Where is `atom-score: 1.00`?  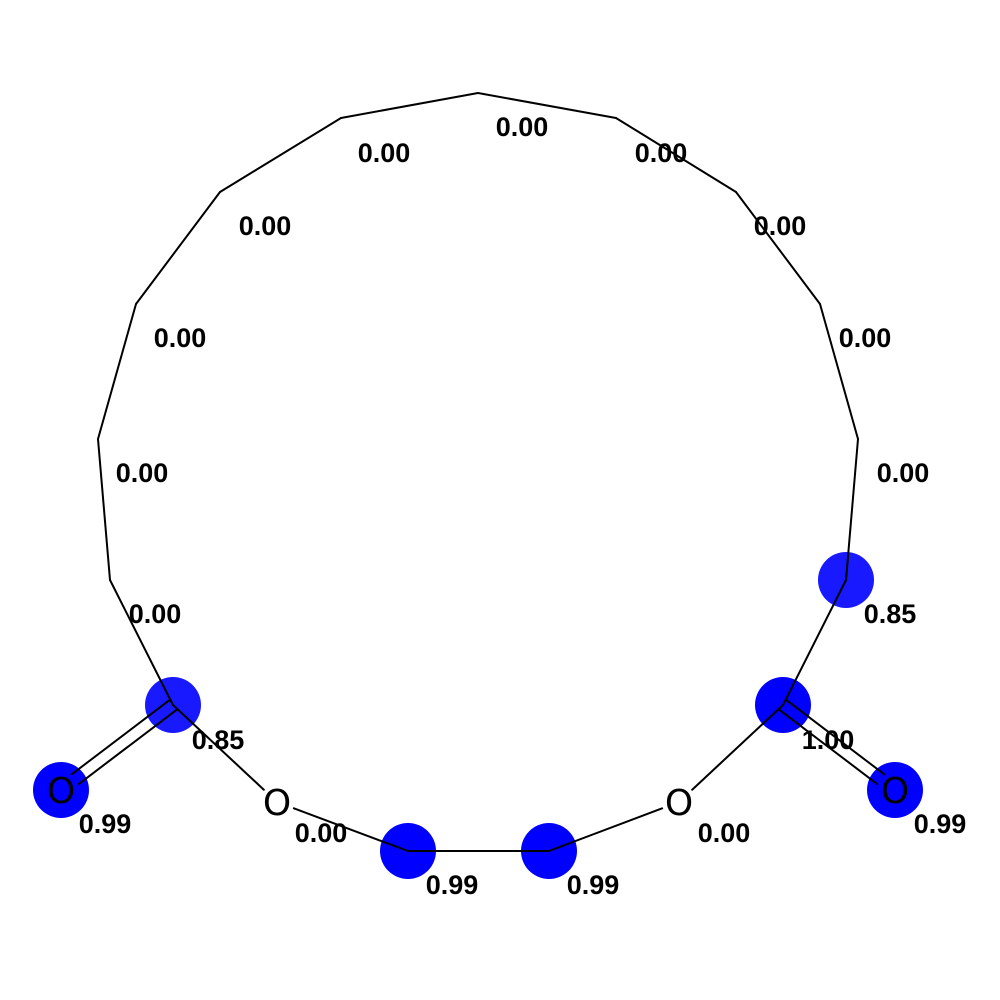
atom-score: 1.00 is located at coordinates (828, 740).